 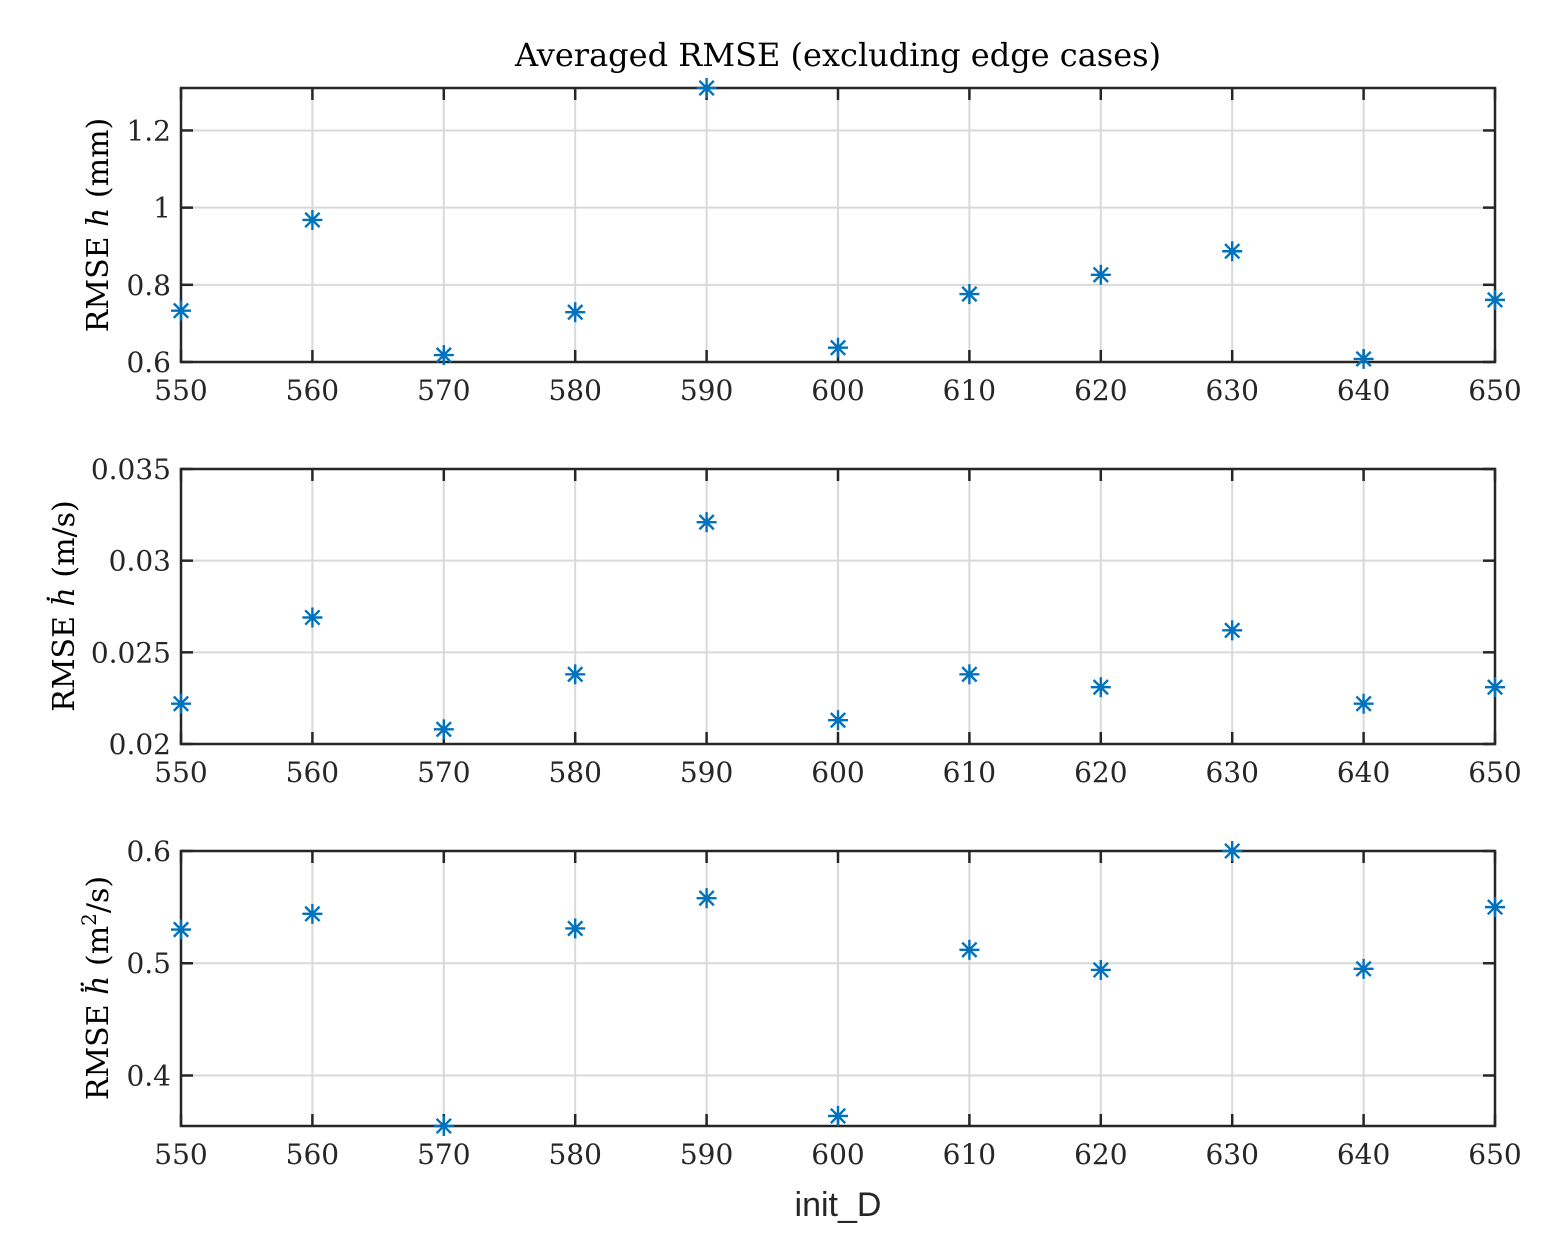 I want to click on y-tick-label: 1.2, so click(x=148, y=130).